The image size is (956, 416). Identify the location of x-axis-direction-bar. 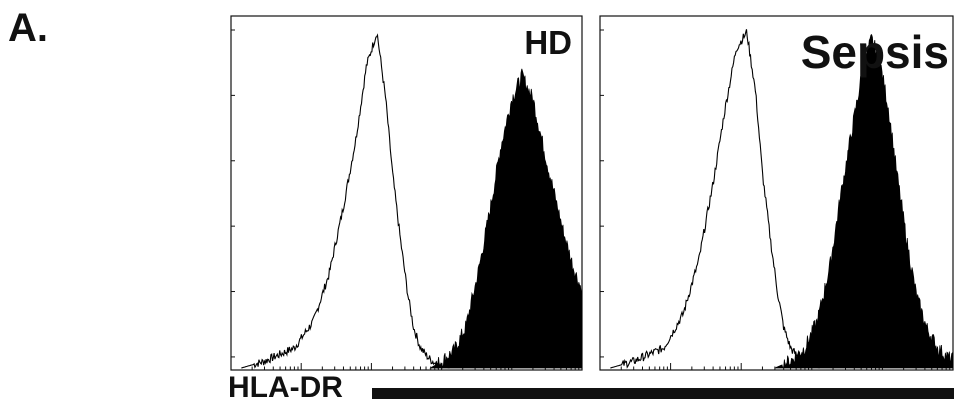
(663, 393).